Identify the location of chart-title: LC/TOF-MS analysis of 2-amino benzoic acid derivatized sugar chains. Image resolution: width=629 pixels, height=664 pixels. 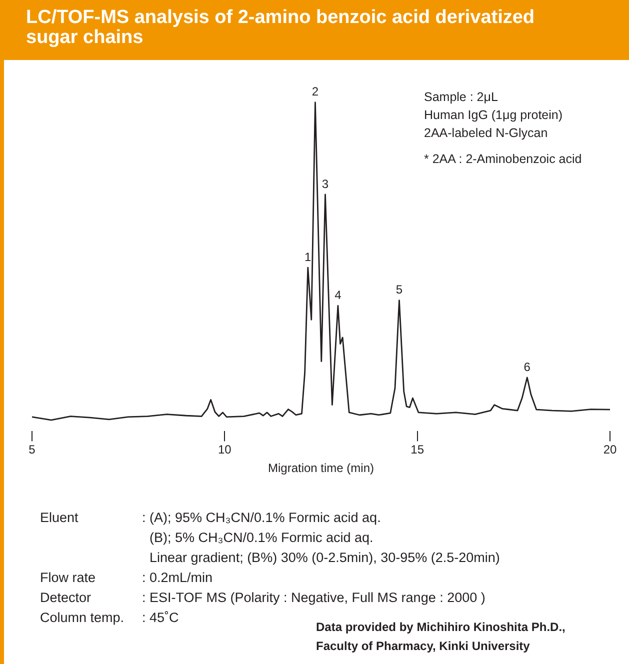
(281, 27).